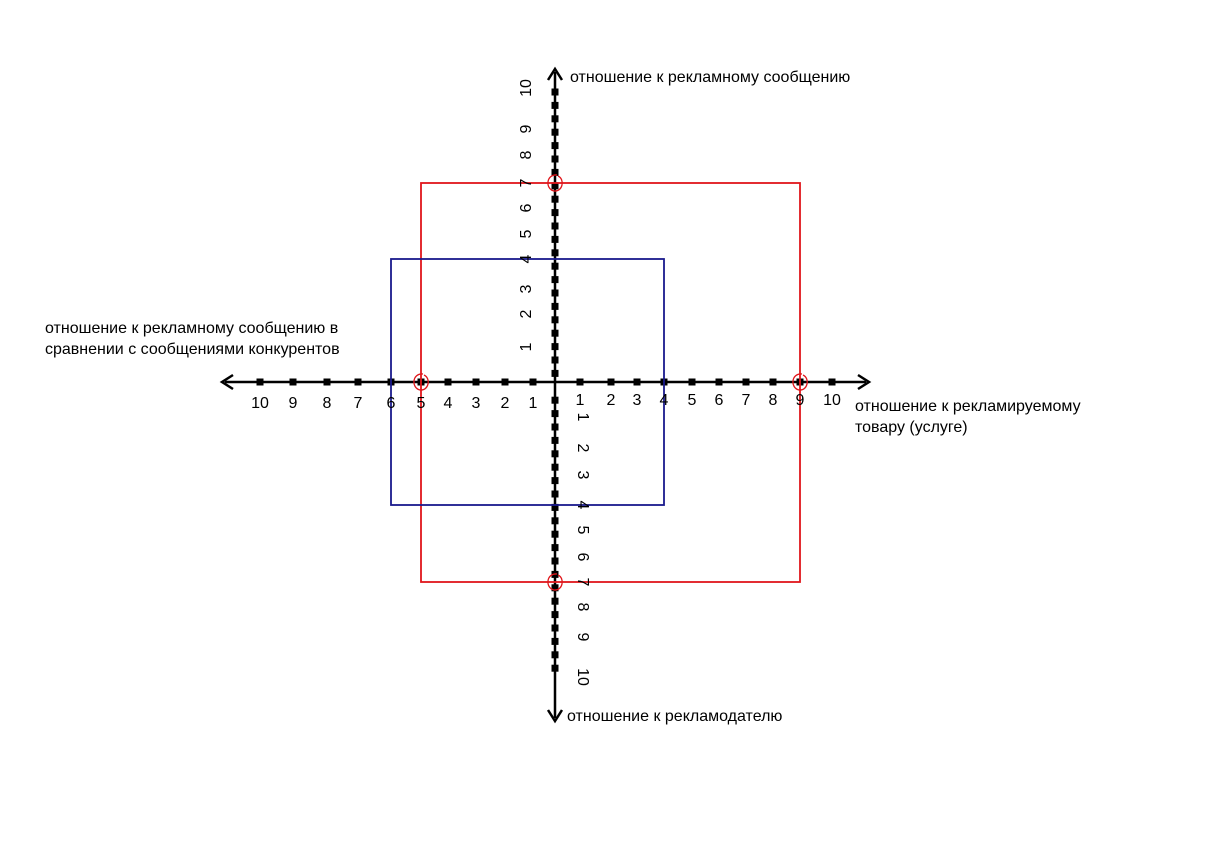 This screenshot has height=865, width=1215. I want to click on axis-label-bottom: отношение к рекламодателю, so click(675, 716).